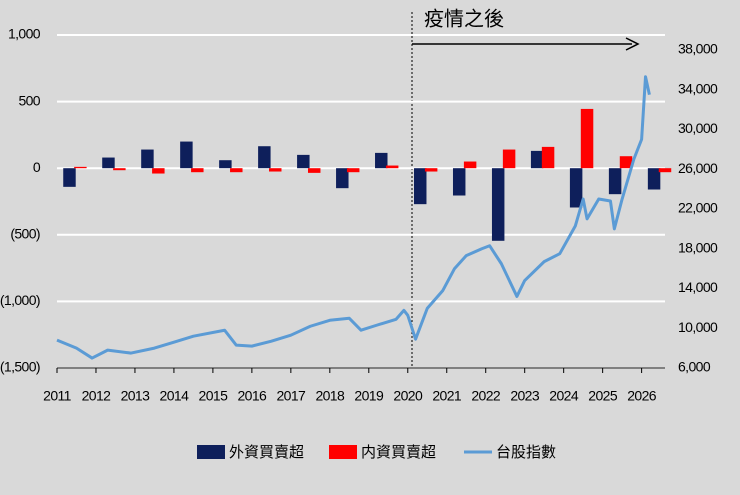 Image resolution: width=740 pixels, height=495 pixels. I want to click on y-tick-label: 1,000, so click(24, 34).